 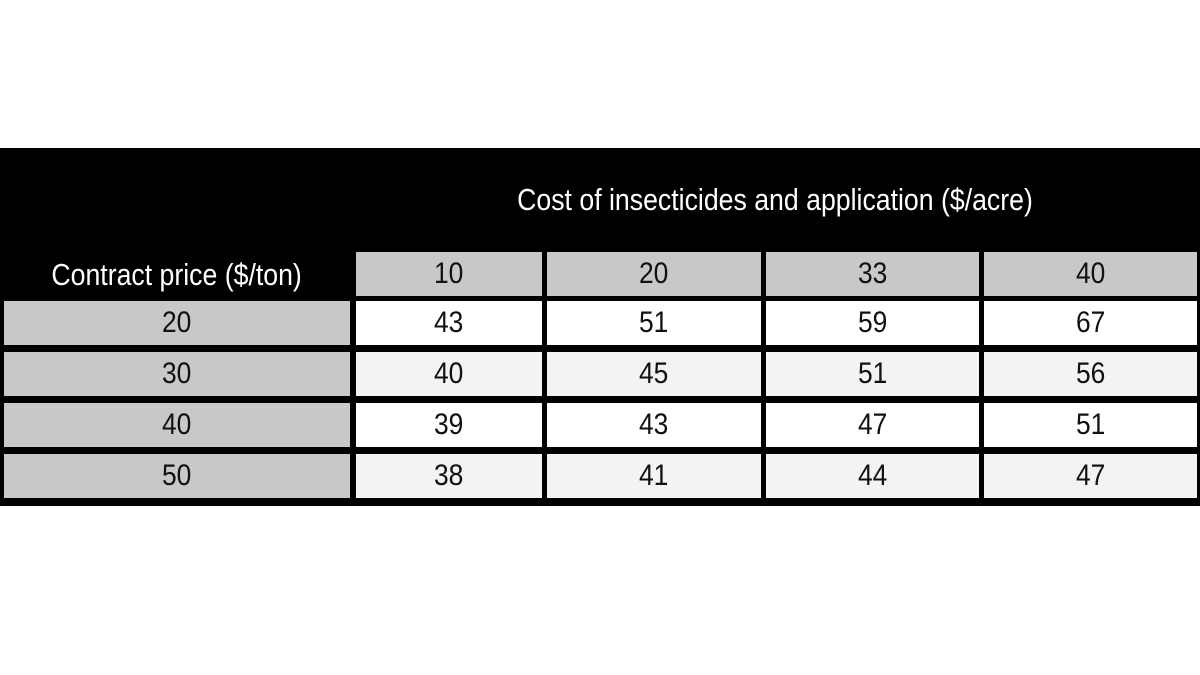 I want to click on row-axis-title-text: Contract price ($/ton), so click(x=177, y=274).